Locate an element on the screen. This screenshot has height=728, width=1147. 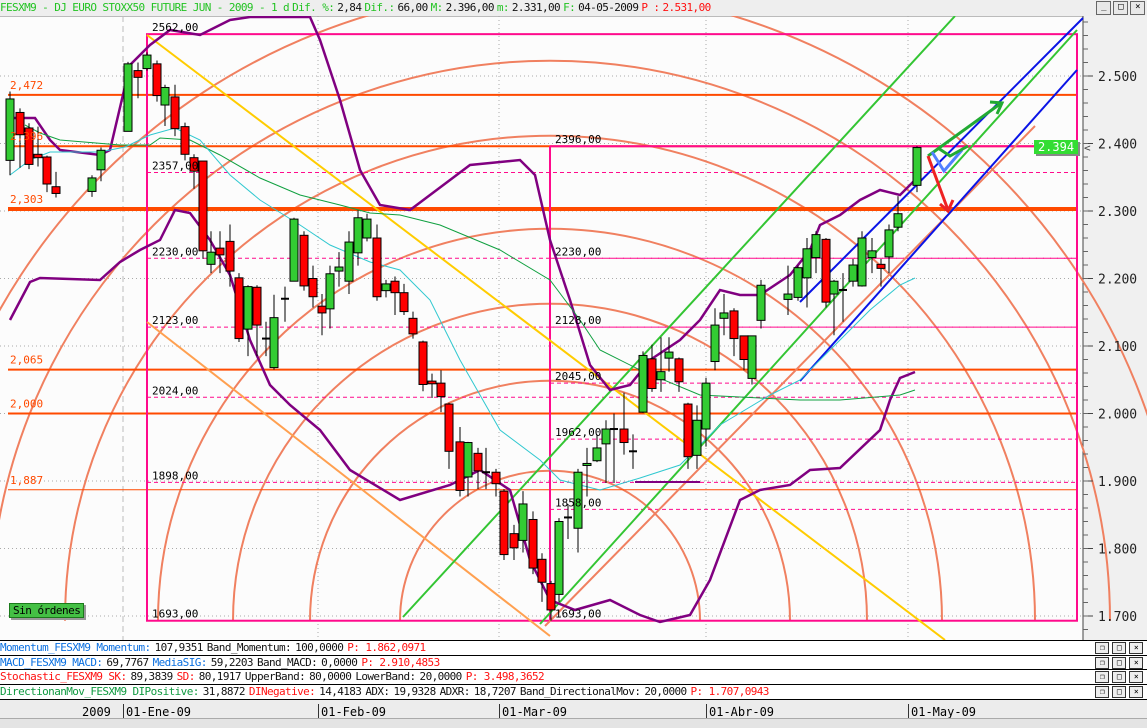
arrow-head-green is located at coordinates (997, 107).